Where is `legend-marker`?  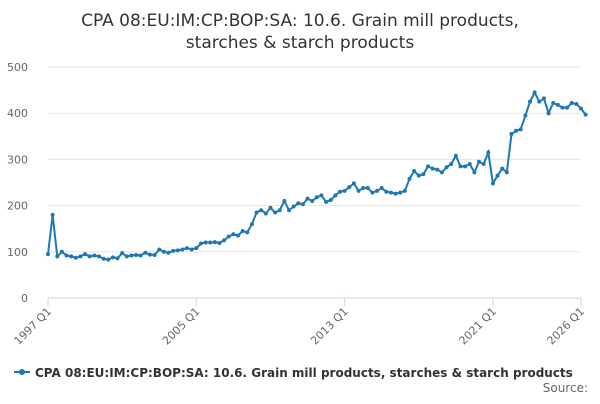
legend-marker is located at coordinates (22, 372).